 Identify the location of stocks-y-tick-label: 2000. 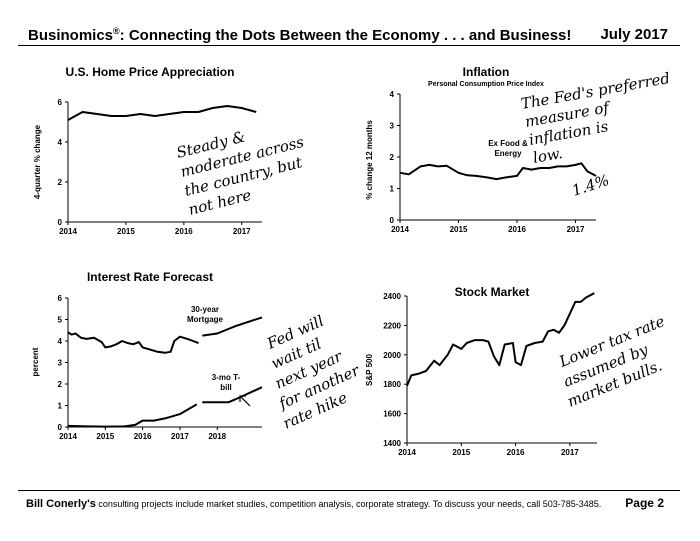
(392, 355).